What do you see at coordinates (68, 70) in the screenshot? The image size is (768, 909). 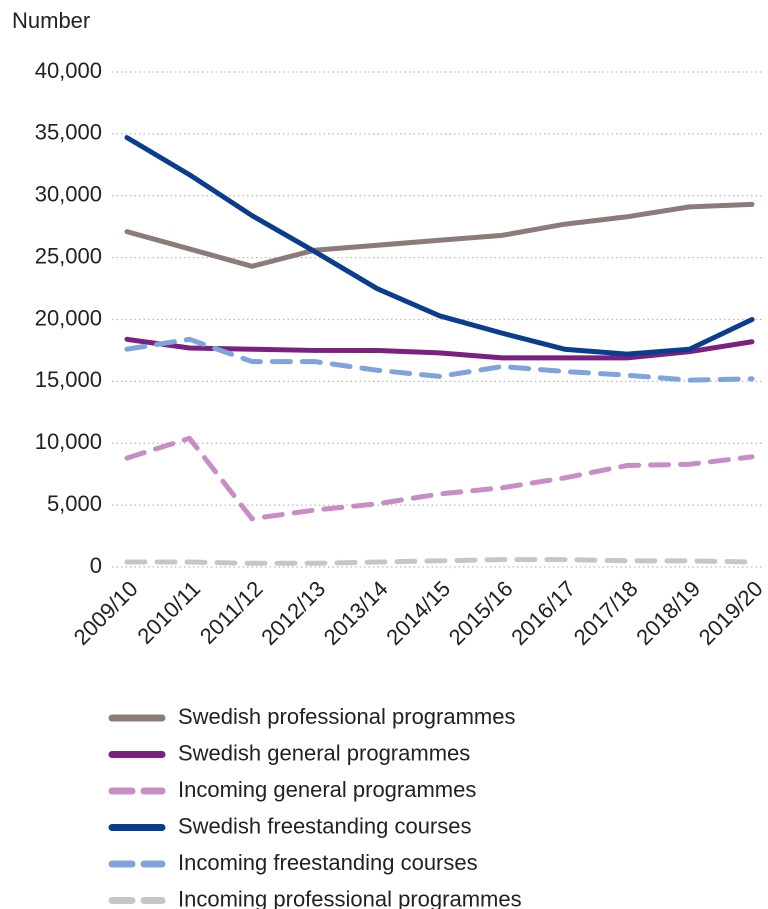 I see `y-tick-label: 40,000` at bounding box center [68, 70].